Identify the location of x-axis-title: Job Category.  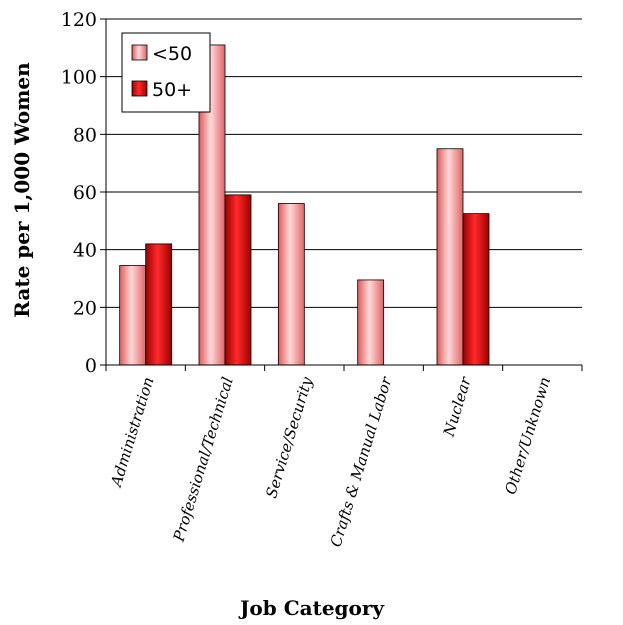
(311, 608).